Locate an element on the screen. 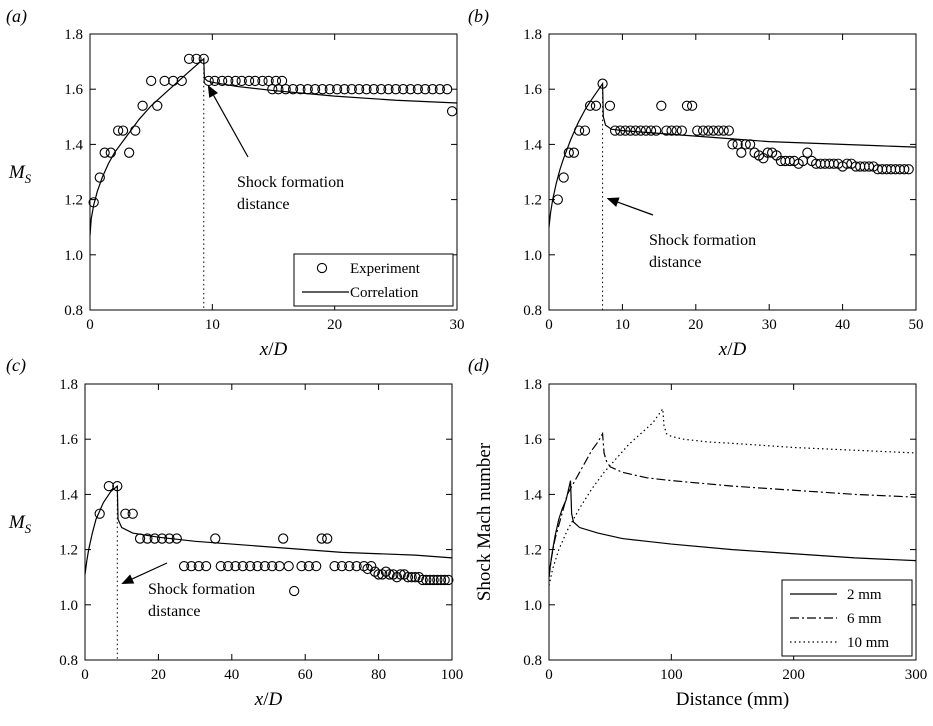 This screenshot has width=933, height=726. legend: Experiment Correlation is located at coordinates (373, 280).